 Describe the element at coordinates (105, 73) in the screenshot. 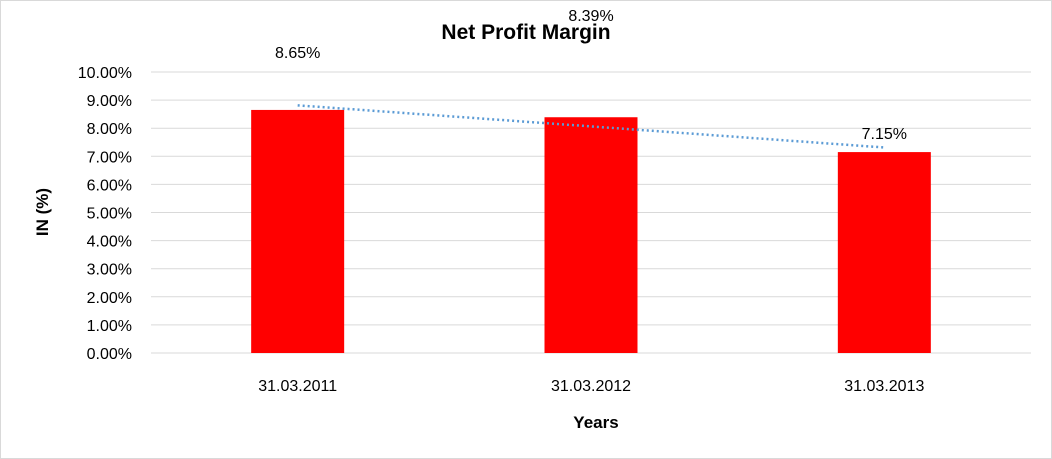

I see `y-tick-label: 10.00%` at that location.